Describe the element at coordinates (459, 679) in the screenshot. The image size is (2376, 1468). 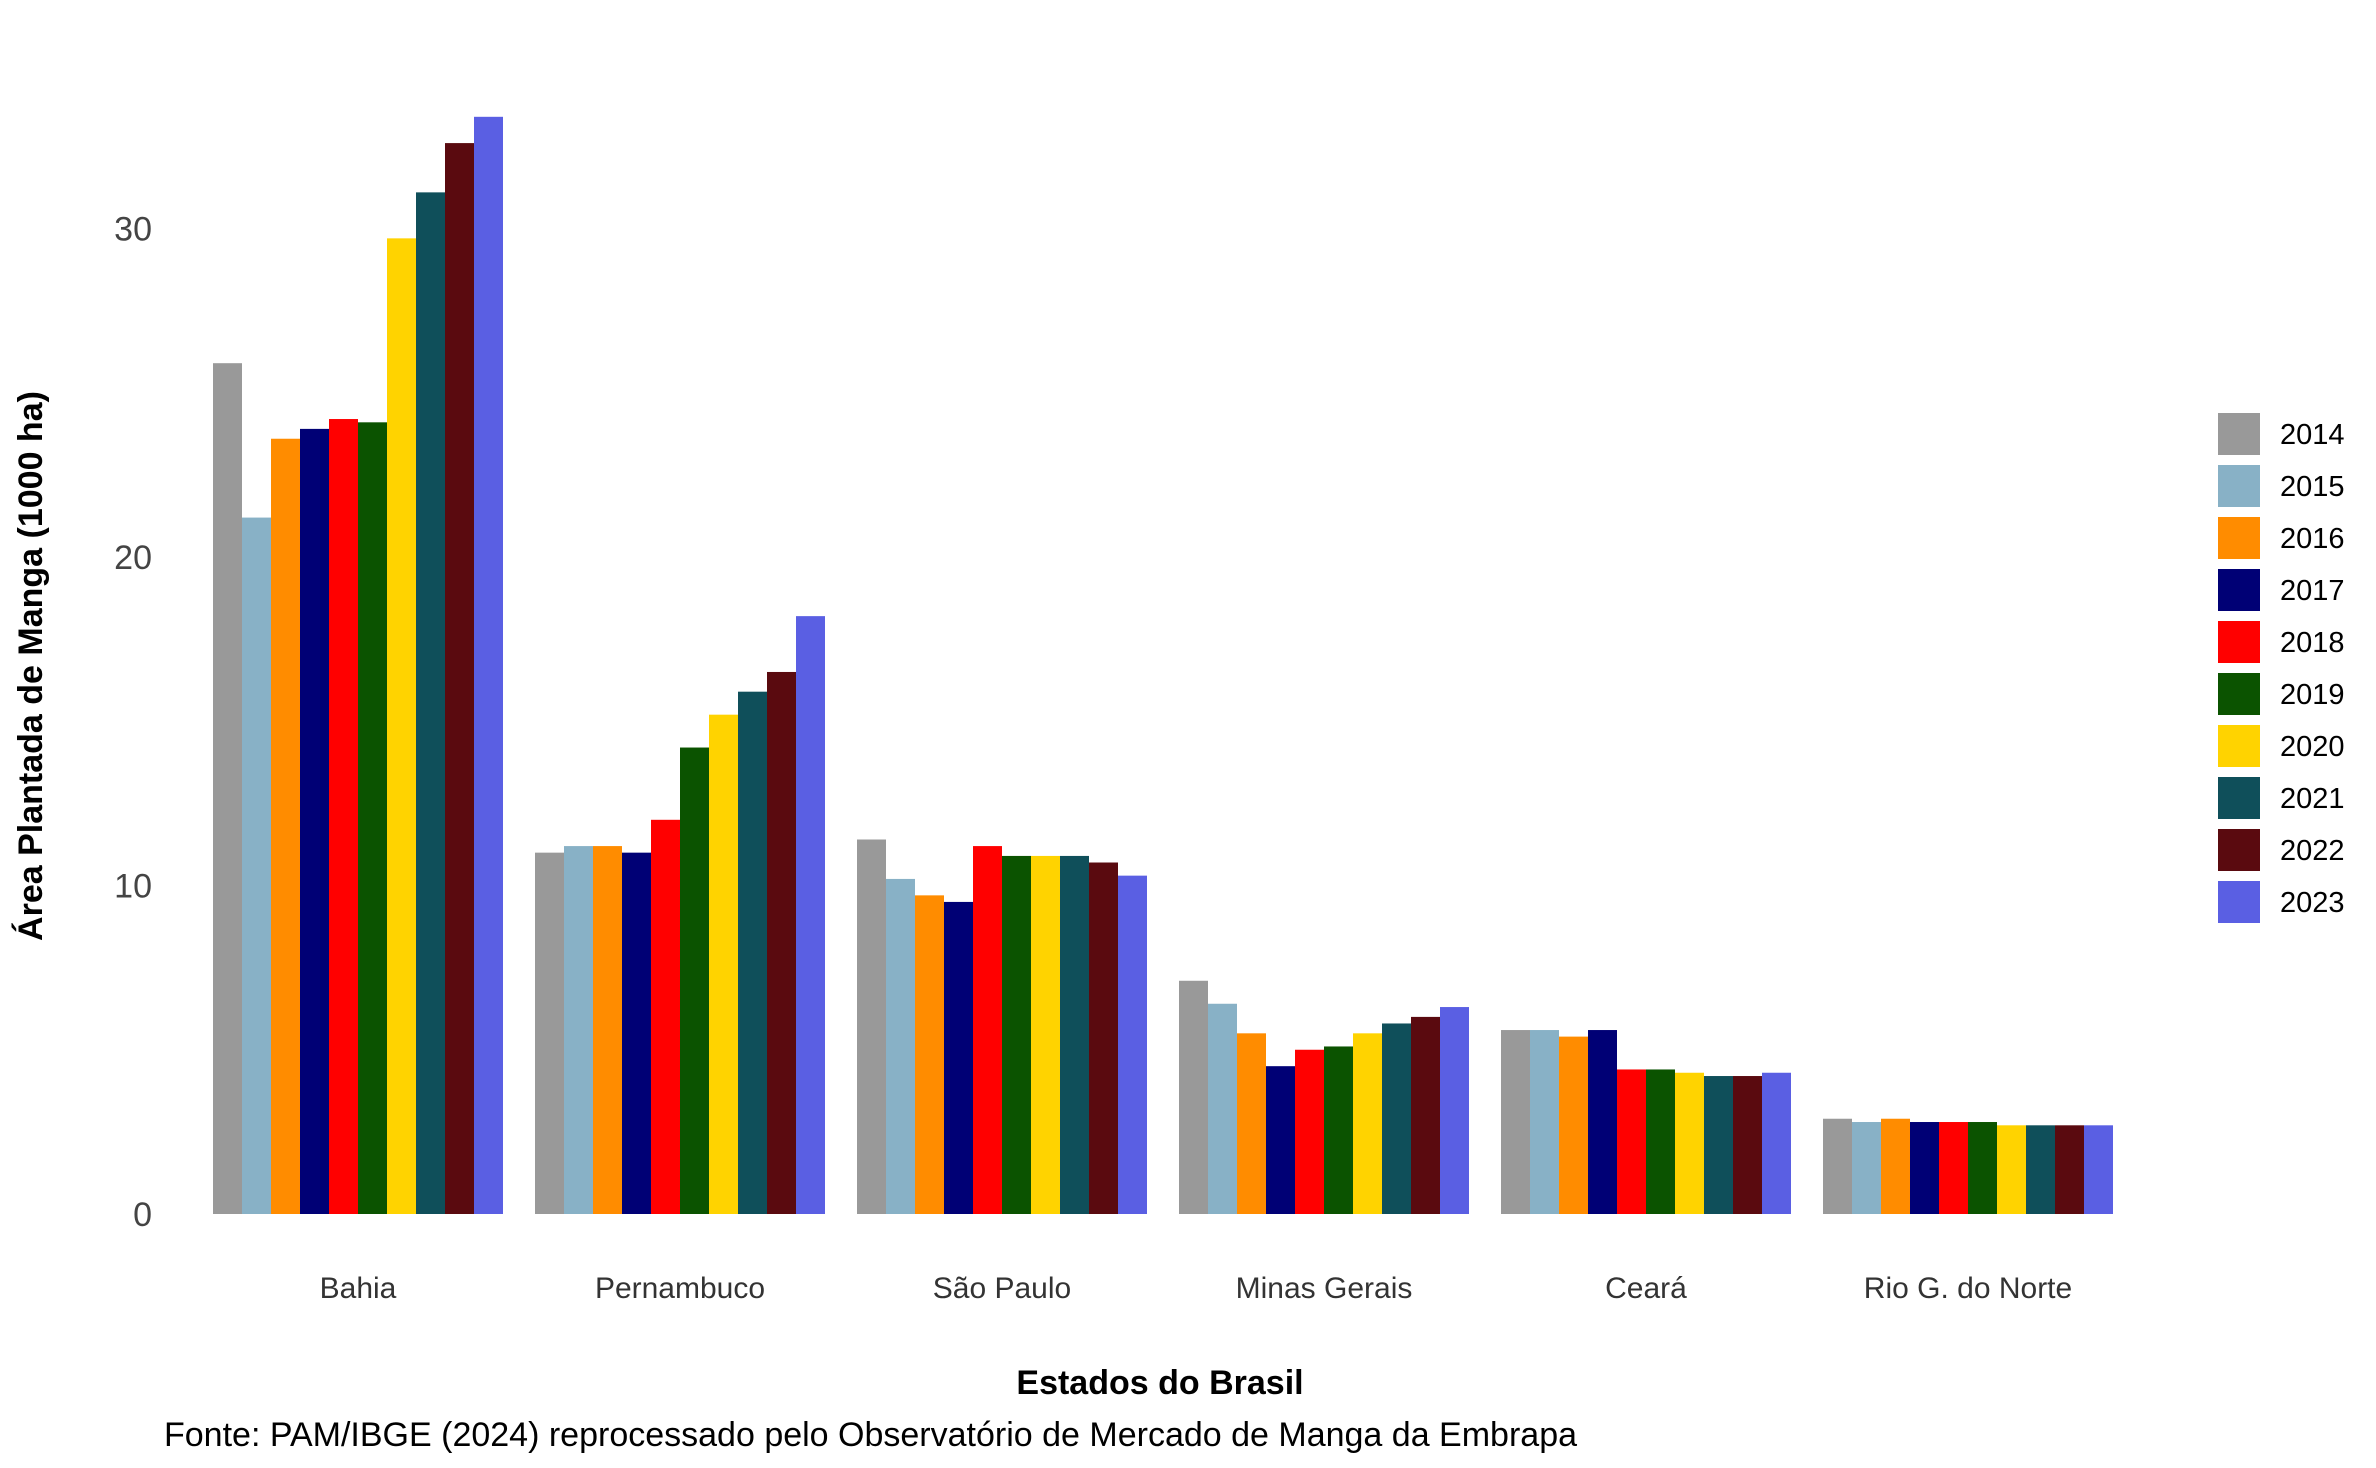
I see `bar-2022-bahia` at that location.